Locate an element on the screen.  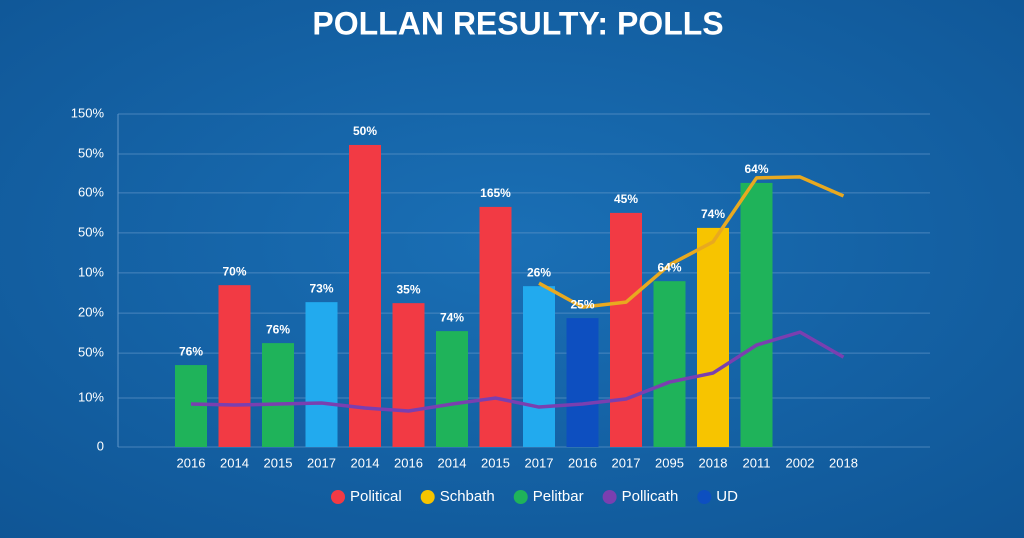
legend-label: Political is located at coordinates (376, 496).